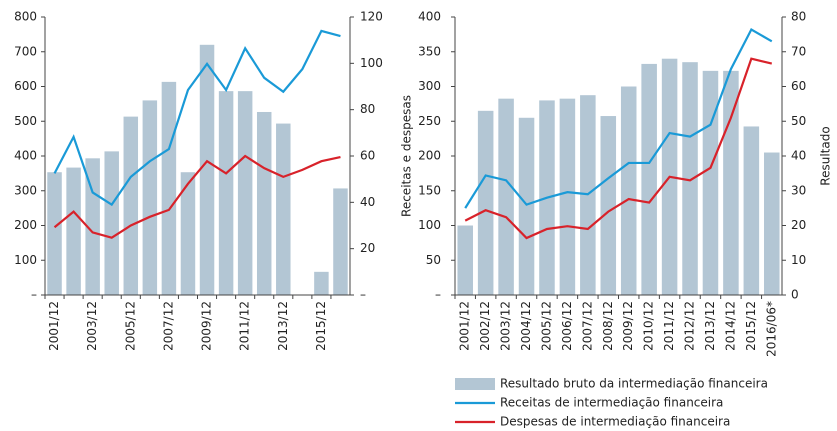 The image size is (837, 431). What do you see at coordinates (25, 51) in the screenshot?
I see `y-tick-label: 700` at bounding box center [25, 51].